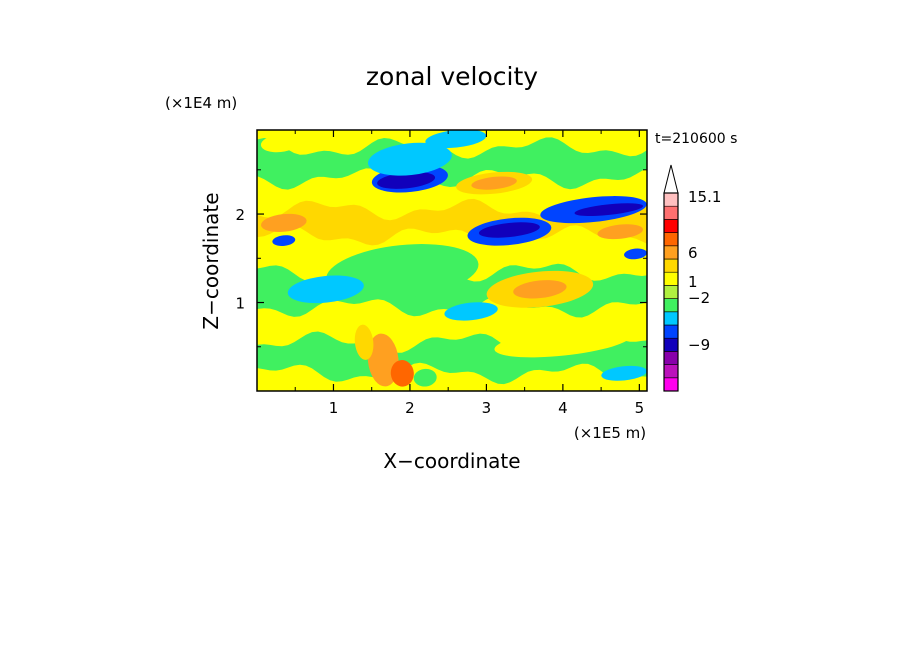 The height and width of the screenshot is (654, 904). Describe the element at coordinates (452, 76) in the screenshot. I see `chart-title: zonal velocity` at that location.